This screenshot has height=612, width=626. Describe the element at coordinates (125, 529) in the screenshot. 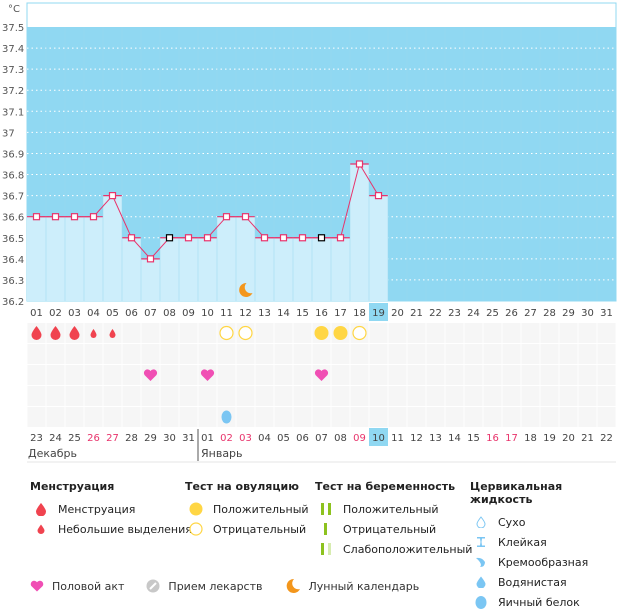

I see `legend-label: Небольшие выделения` at that location.